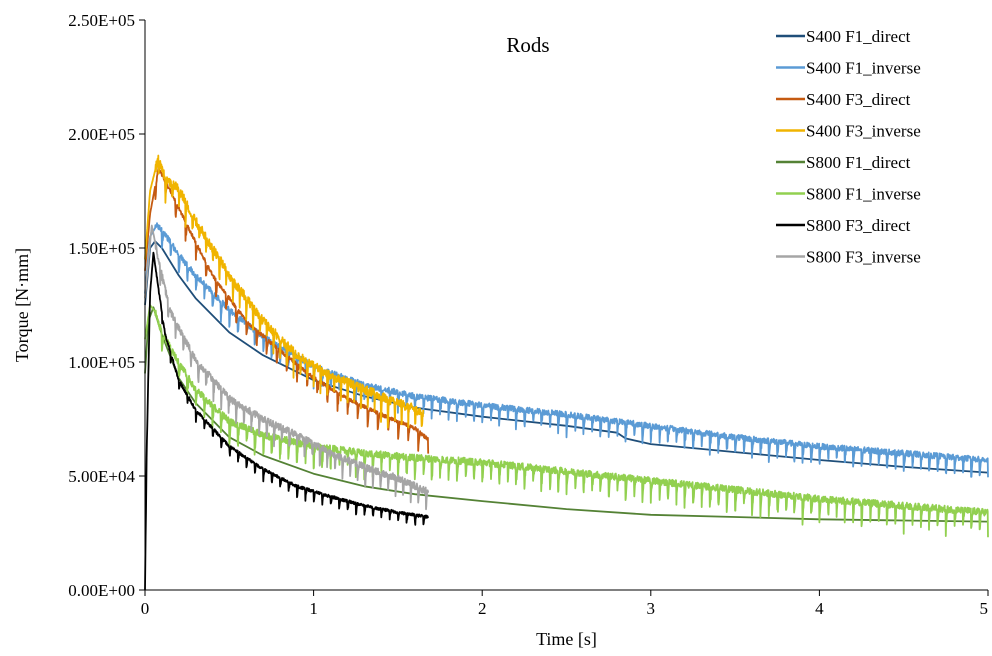  Describe the element at coordinates (101, 20) in the screenshot. I see `y-tick-label: 2.50E+05` at that location.